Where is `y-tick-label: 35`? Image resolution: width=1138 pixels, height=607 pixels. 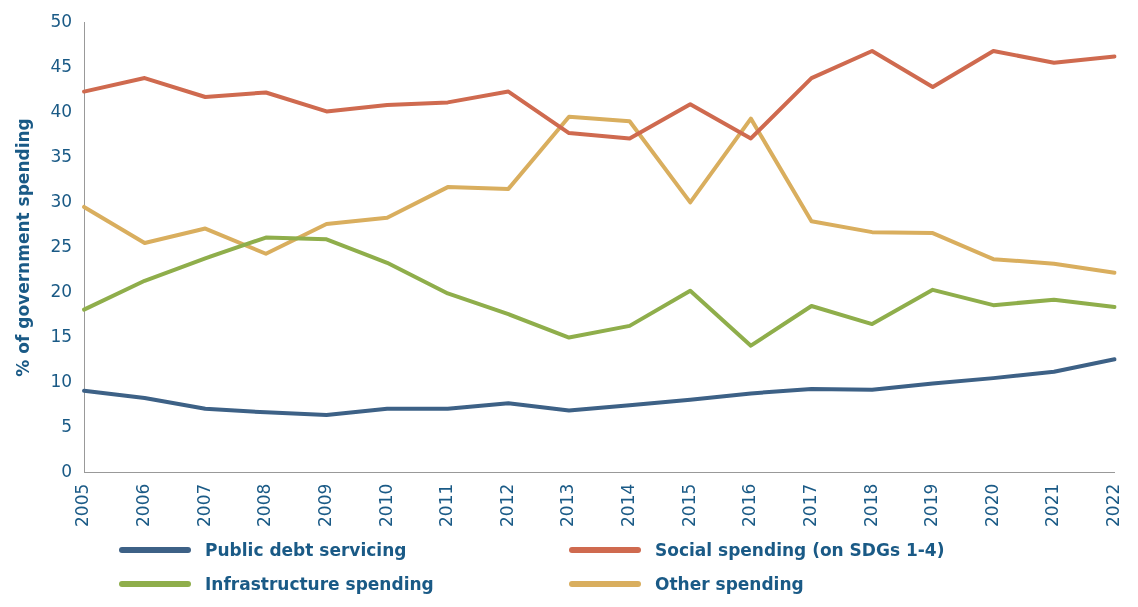 y-tick-label: 35 is located at coordinates (61, 155).